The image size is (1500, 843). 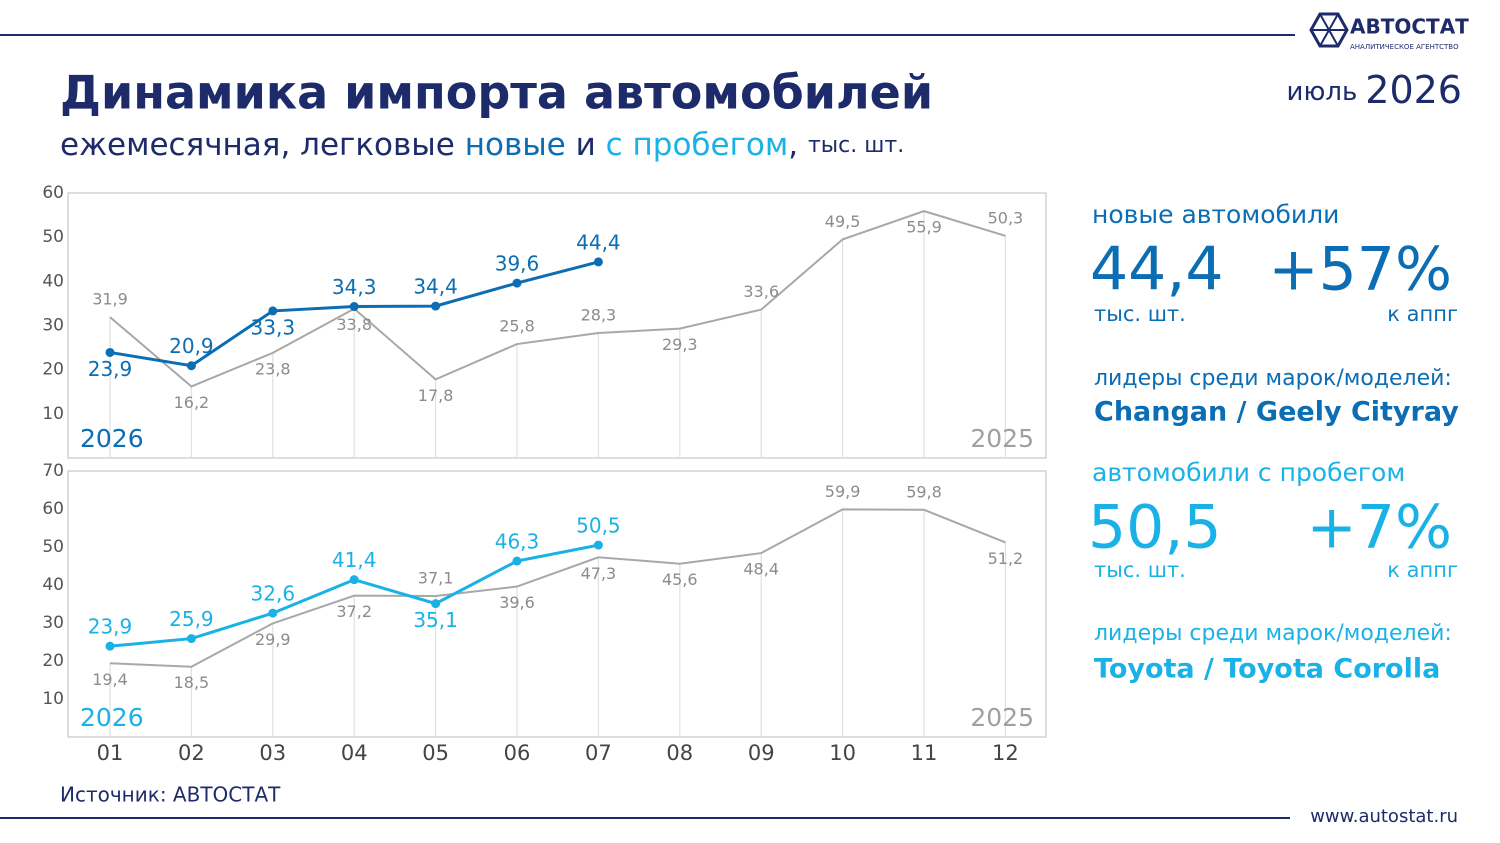 I want to click on value-label: 34,4, so click(x=435, y=287).